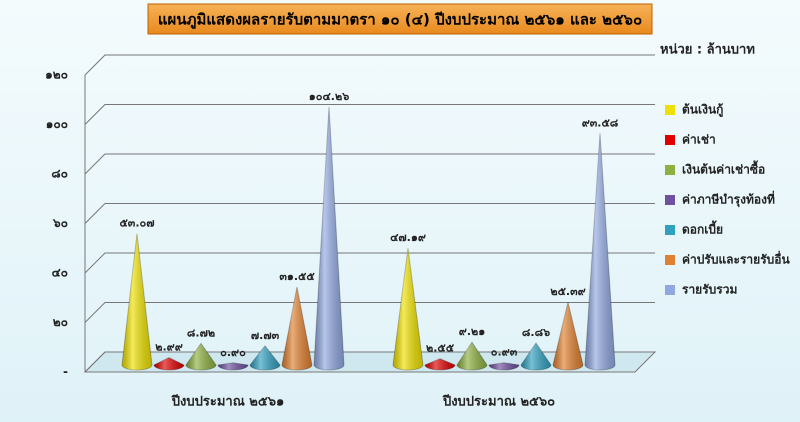  What do you see at coordinates (59, 174) in the screenshot?
I see `y-tick-label: ๘๐` at bounding box center [59, 174].